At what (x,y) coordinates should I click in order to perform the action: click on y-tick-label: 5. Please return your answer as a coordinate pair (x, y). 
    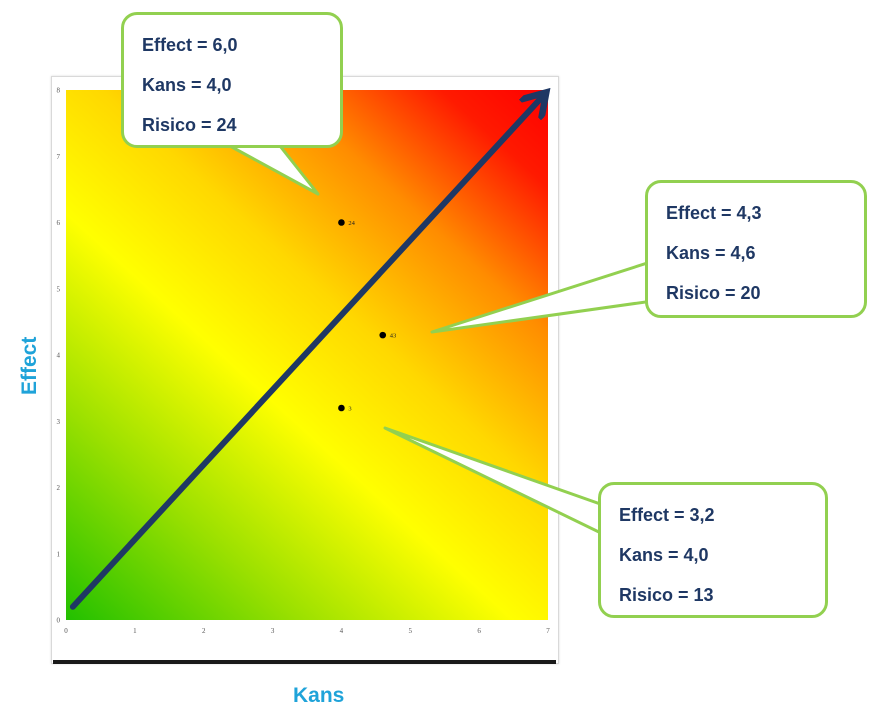
    Looking at the image, I should click on (59, 289).